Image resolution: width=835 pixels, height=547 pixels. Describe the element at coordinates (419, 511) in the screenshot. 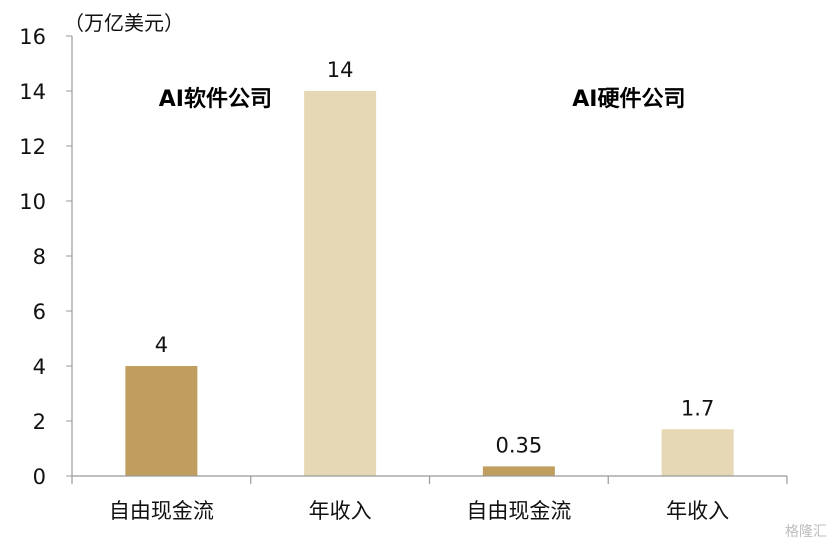

I see `category-labels: 自由现金流 年收入 自由现金流 年收入` at that location.